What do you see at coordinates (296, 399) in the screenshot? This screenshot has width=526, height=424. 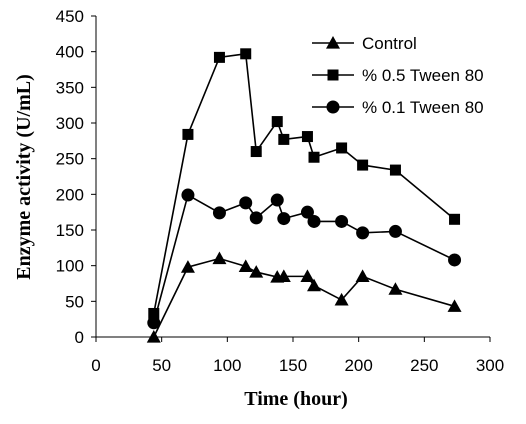 I see `x-axis-label: Time (hour)` at bounding box center [296, 399].